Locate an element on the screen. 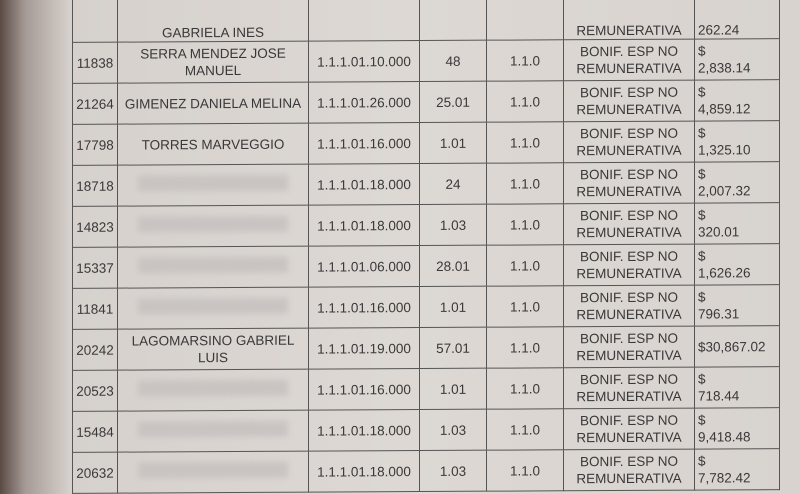 Image resolution: width=800 pixels, height=494 pixels. id-cell: 17798 is located at coordinates (95, 145).